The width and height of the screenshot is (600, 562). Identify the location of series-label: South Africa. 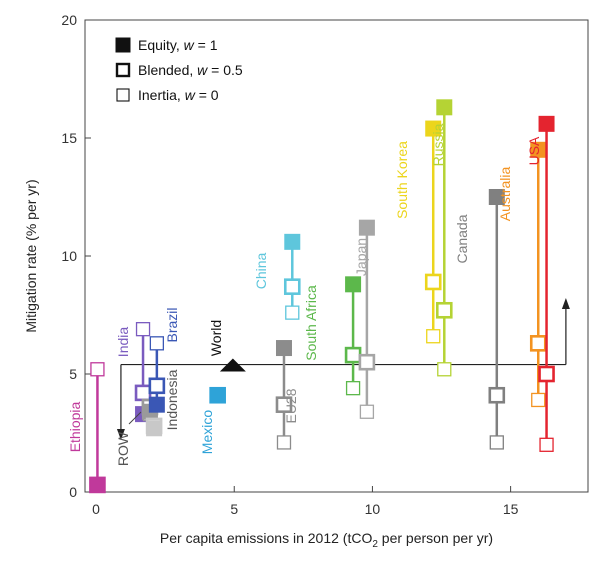
(311, 323).